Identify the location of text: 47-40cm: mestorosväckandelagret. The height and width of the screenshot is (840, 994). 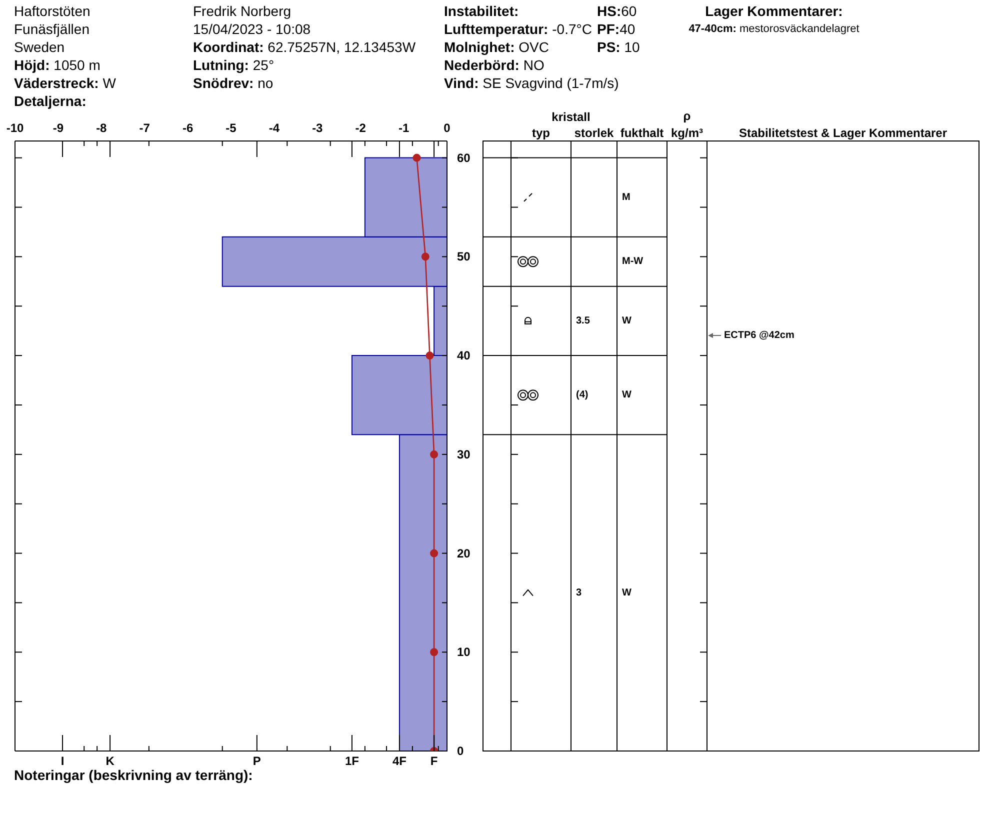
(774, 29).